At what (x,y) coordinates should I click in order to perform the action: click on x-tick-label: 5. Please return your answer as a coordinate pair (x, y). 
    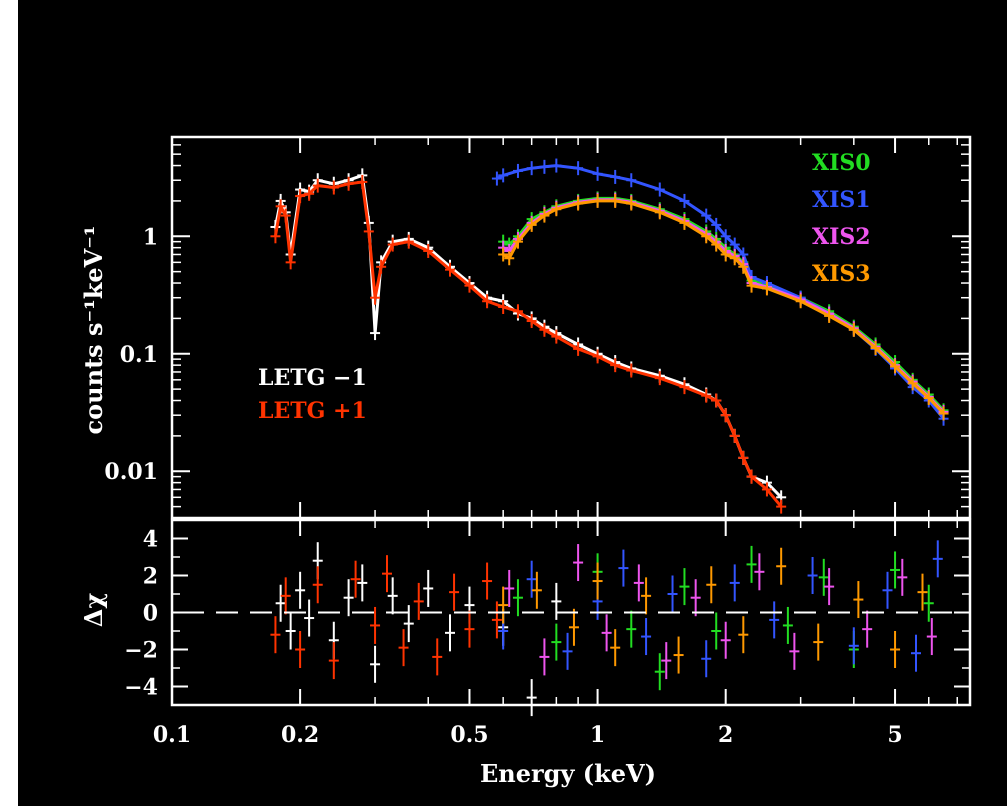
    Looking at the image, I should click on (894, 735).